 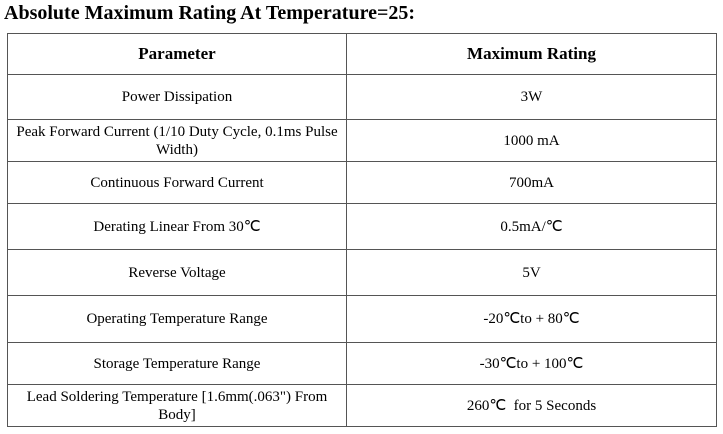 I want to click on table-row: Derating Linear From 30℃ 0.5mA/℃, so click(x=362, y=226).